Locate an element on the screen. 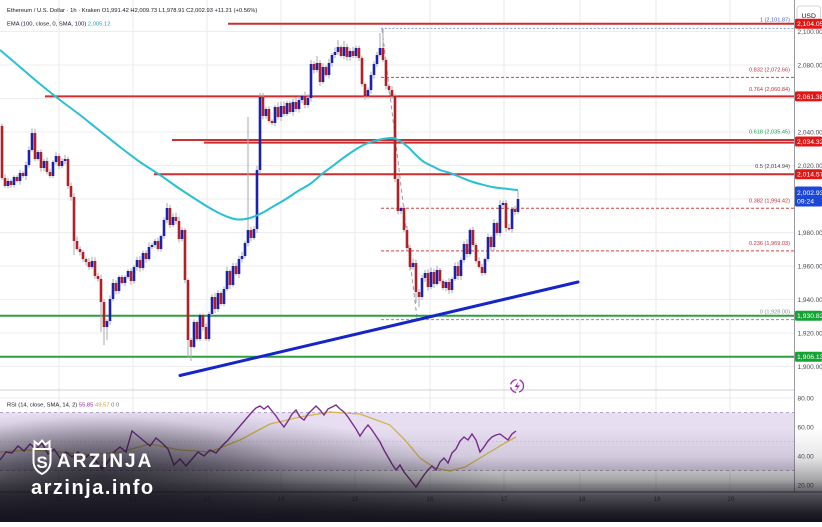  svg-text: 80.00 is located at coordinates (806, 398).